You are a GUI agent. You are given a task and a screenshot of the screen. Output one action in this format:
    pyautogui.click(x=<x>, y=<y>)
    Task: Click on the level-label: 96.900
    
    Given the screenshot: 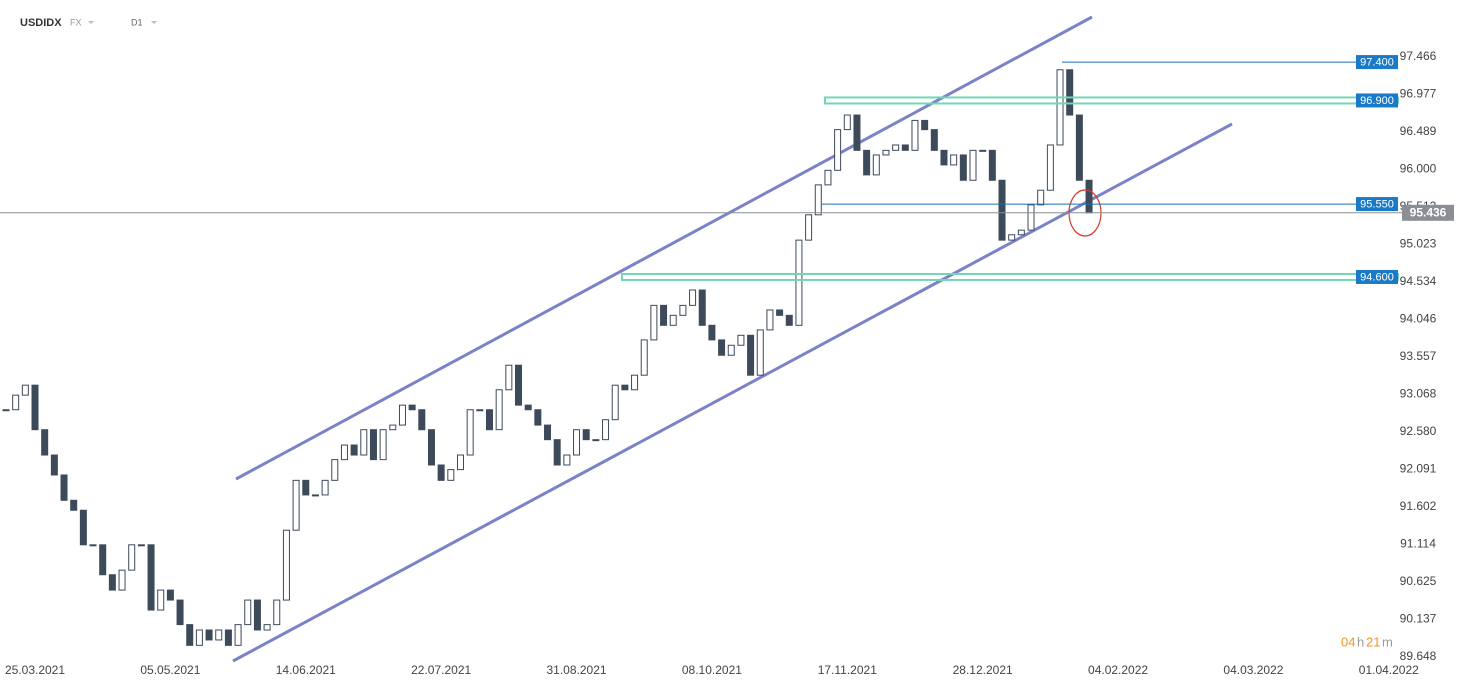 What is the action you would take?
    pyautogui.click(x=1377, y=101)
    